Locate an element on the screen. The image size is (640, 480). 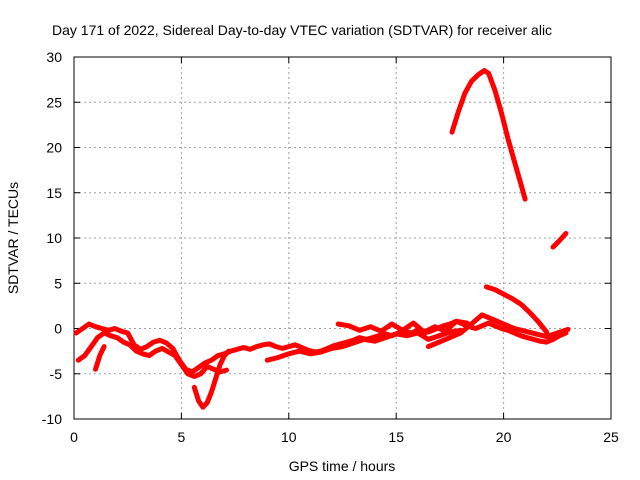
x-tick-label: 10 is located at coordinates (289, 437).